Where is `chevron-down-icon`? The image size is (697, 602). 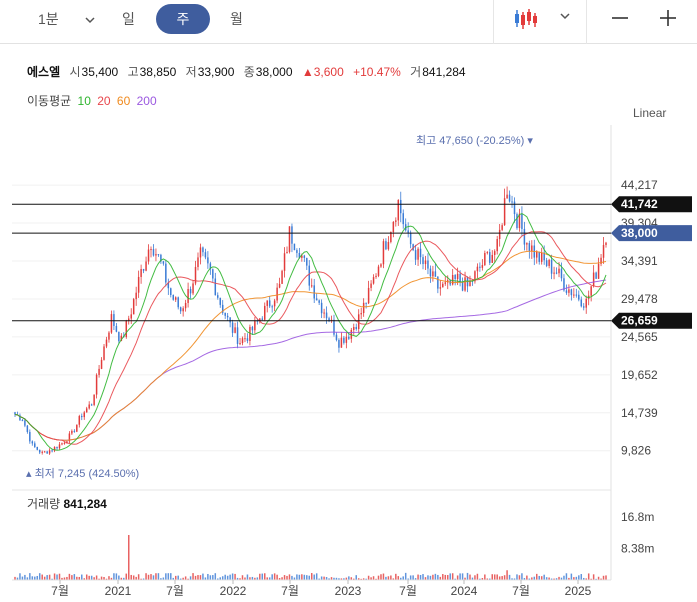
chevron-down-icon is located at coordinates (90, 20).